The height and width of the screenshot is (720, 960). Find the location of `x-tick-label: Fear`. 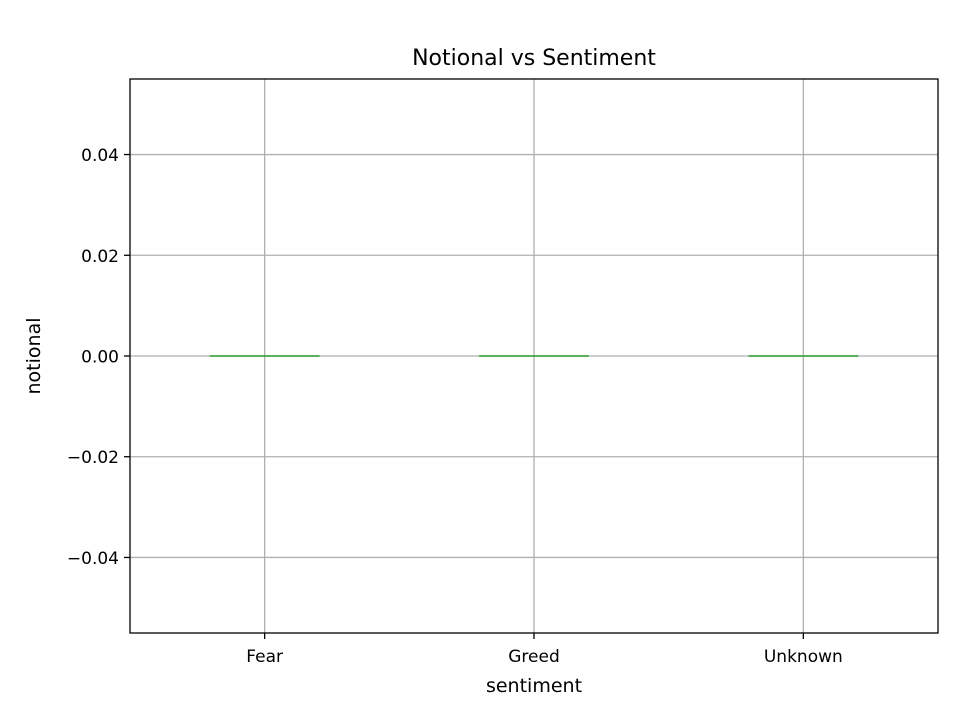

x-tick-label: Fear is located at coordinates (264, 657).